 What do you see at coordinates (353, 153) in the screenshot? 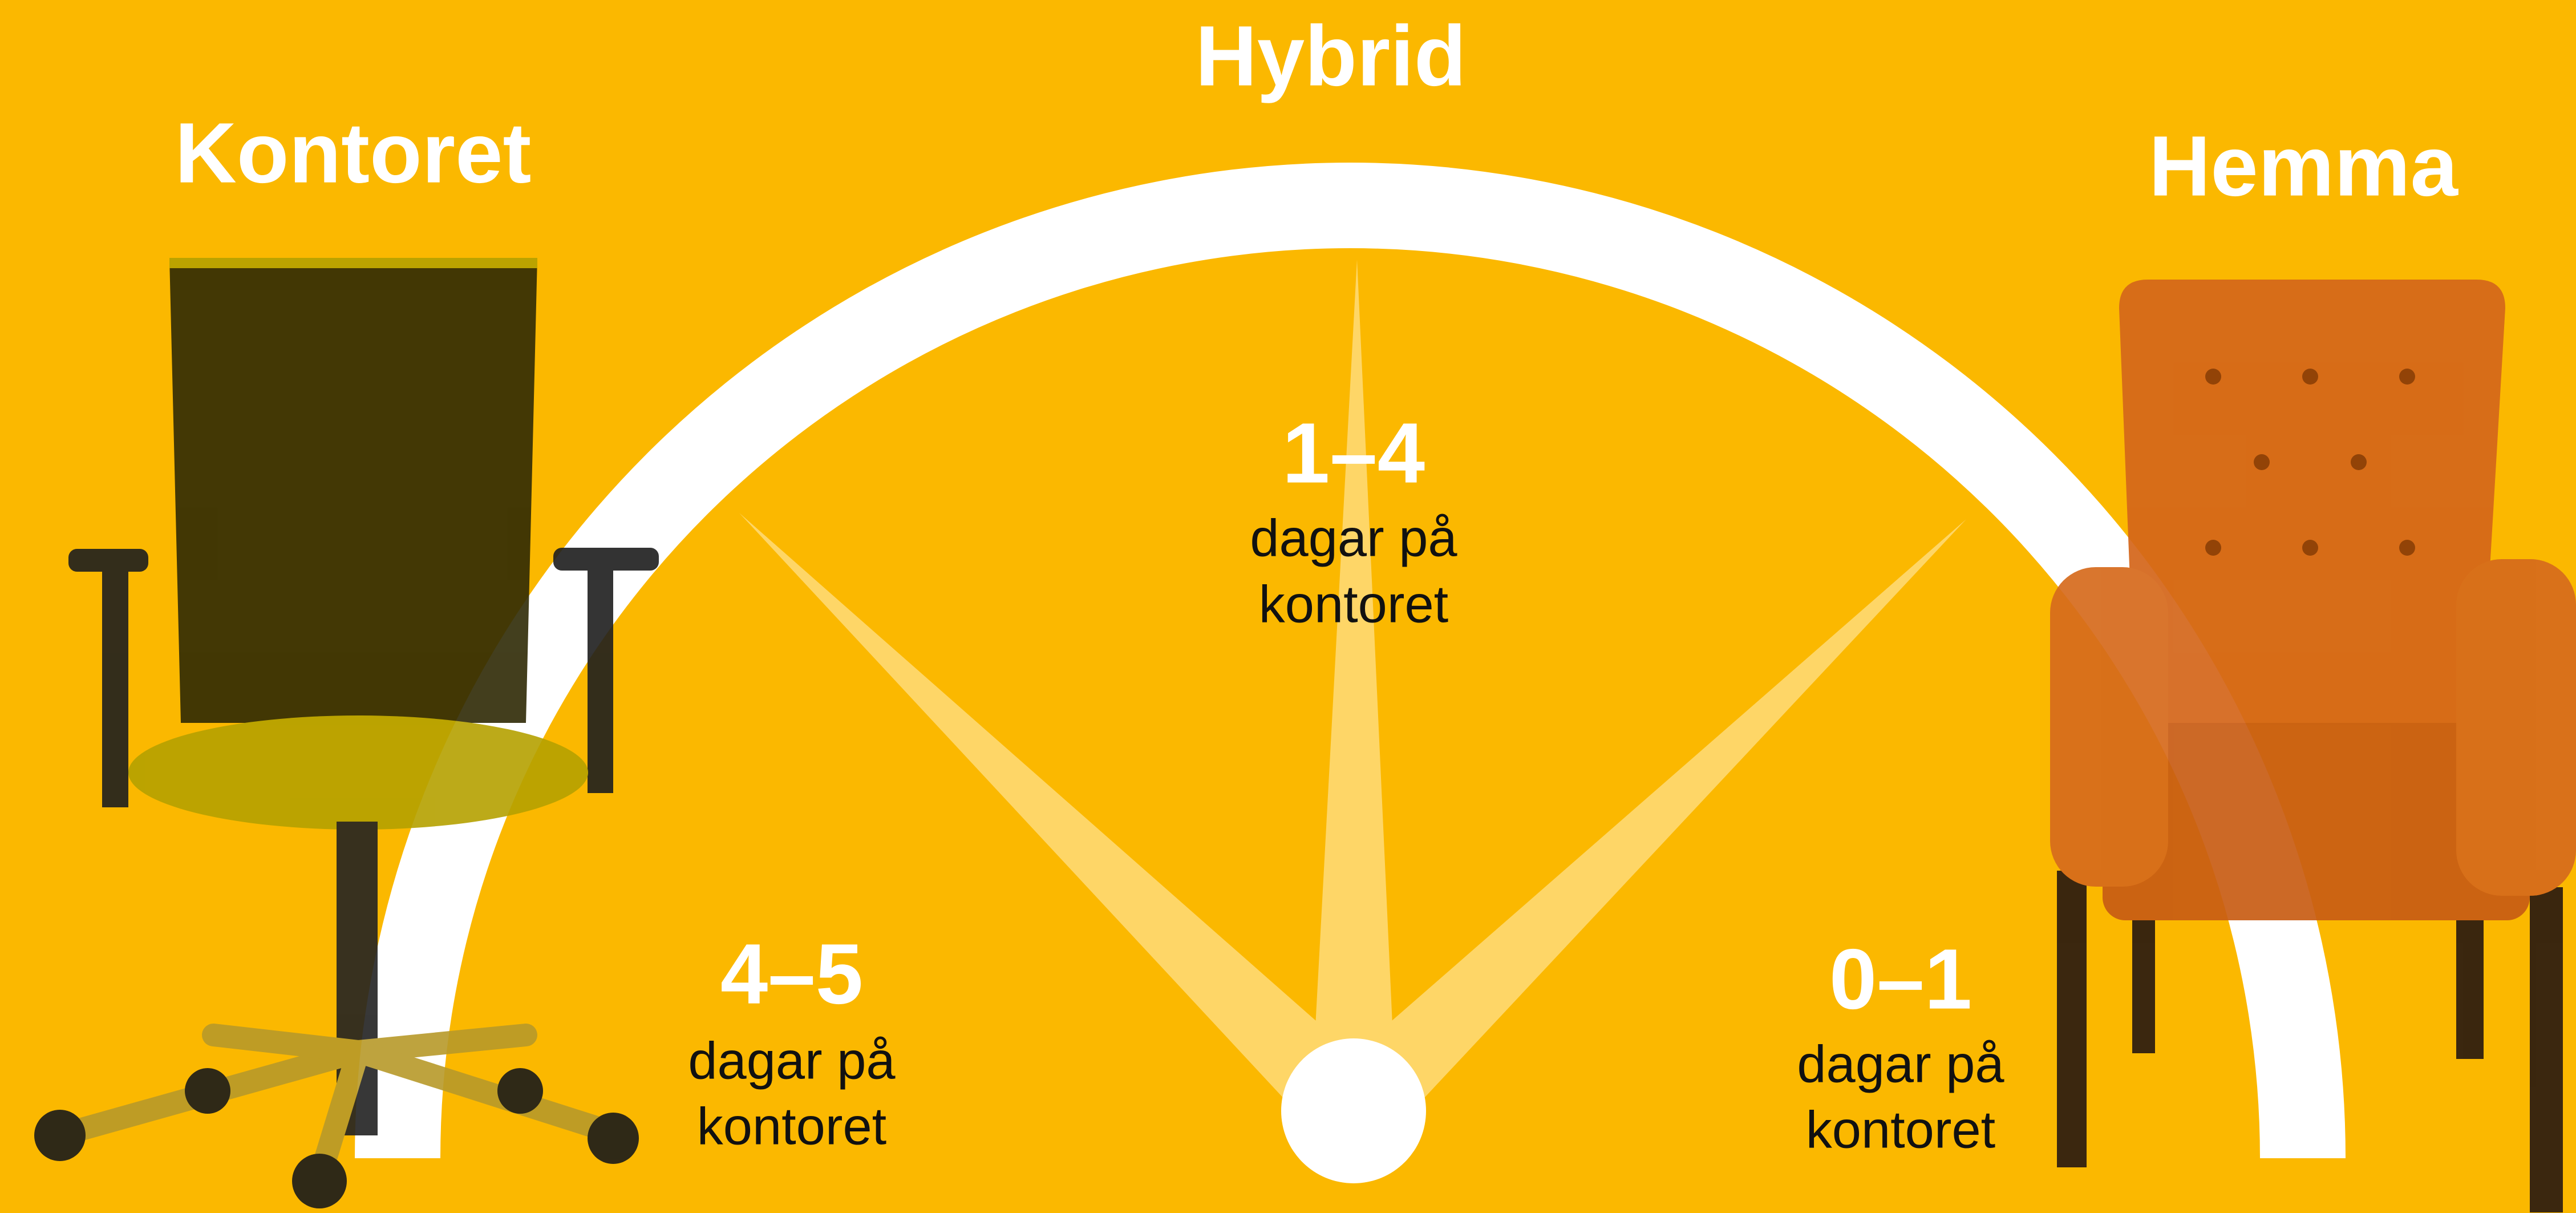
I see `zone-label: Kontoret` at bounding box center [353, 153].